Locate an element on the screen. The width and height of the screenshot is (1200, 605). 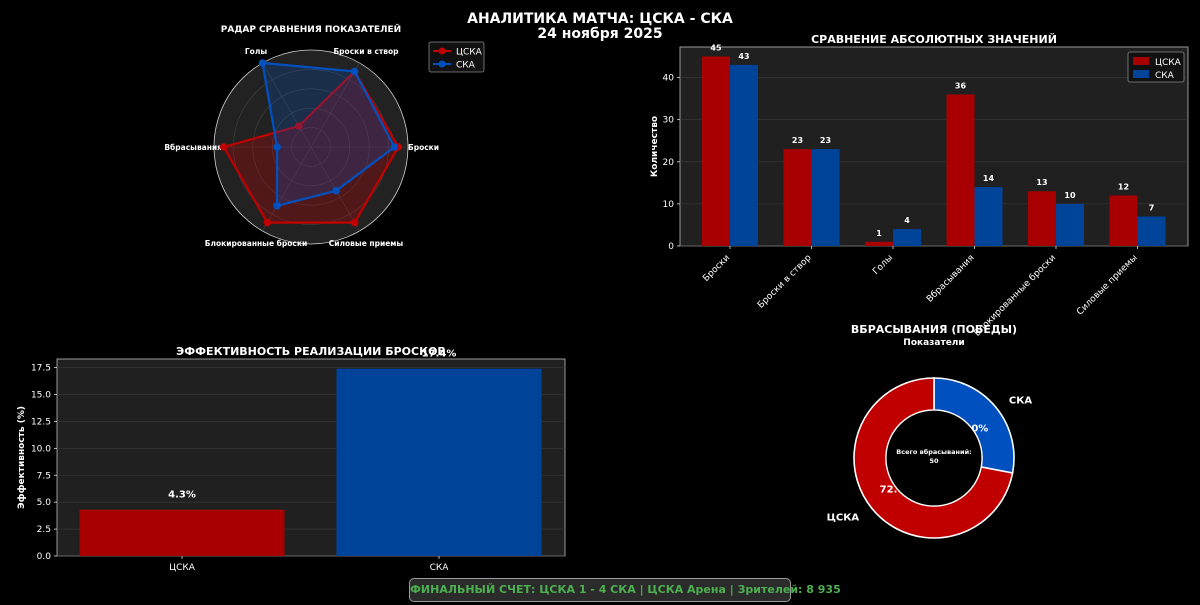
donut-slice-label: СКА is located at coordinates (1021, 400).